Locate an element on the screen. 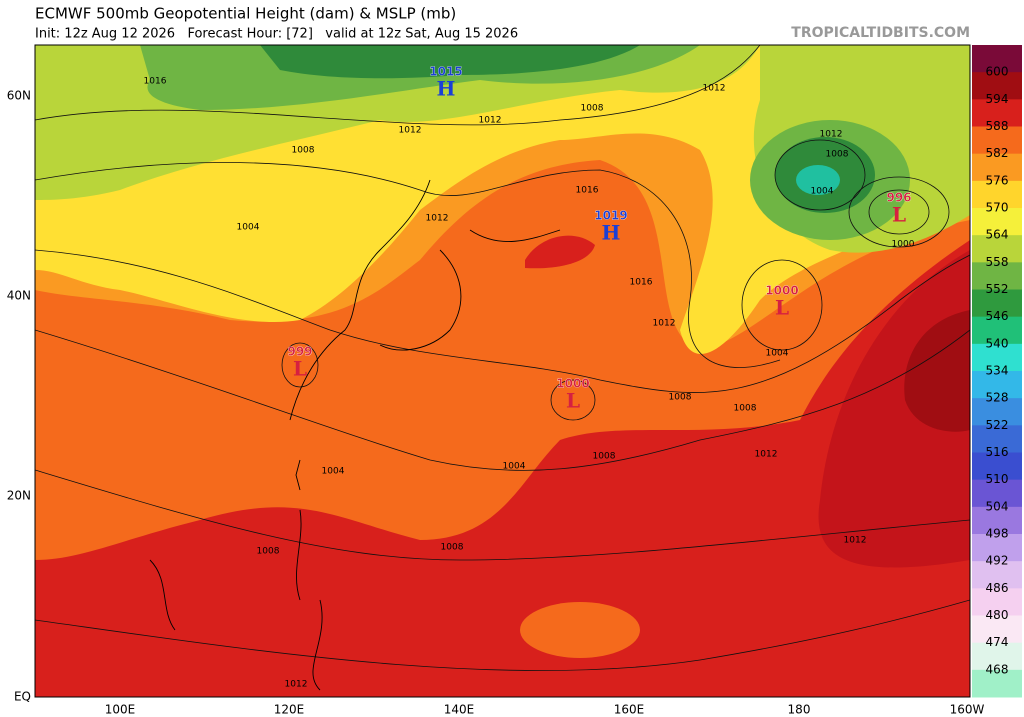 This screenshot has height=717, width=1024. lon-label: 160E is located at coordinates (629, 710).